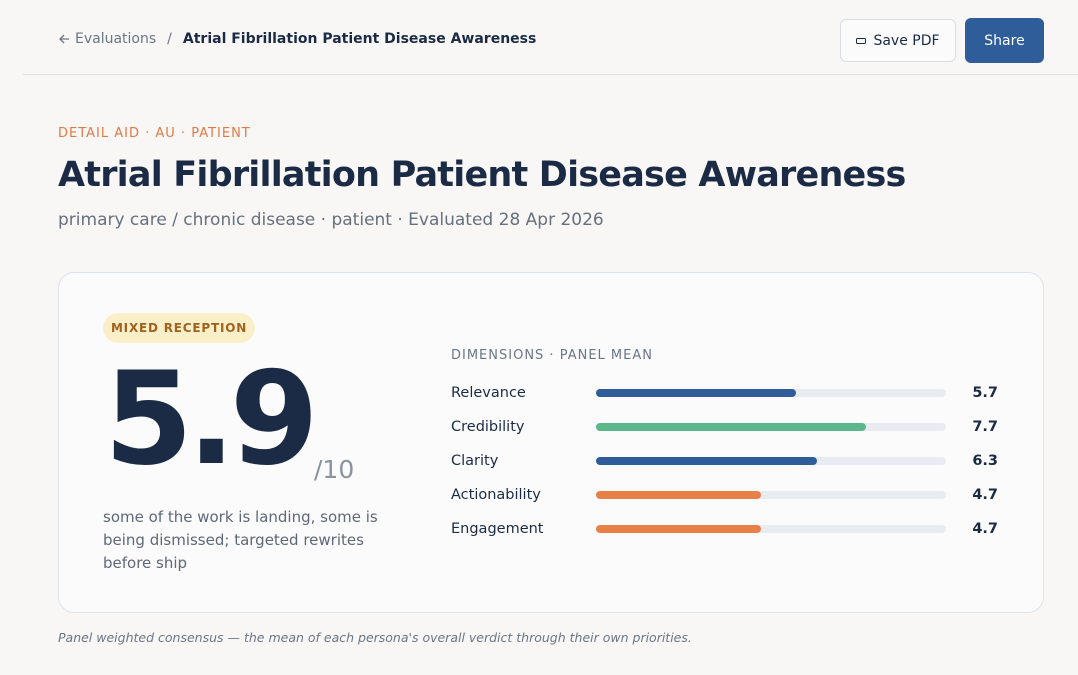 This screenshot has height=675, width=1078. Describe the element at coordinates (496, 495) in the screenshot. I see `dimension-label: Actionability` at that location.